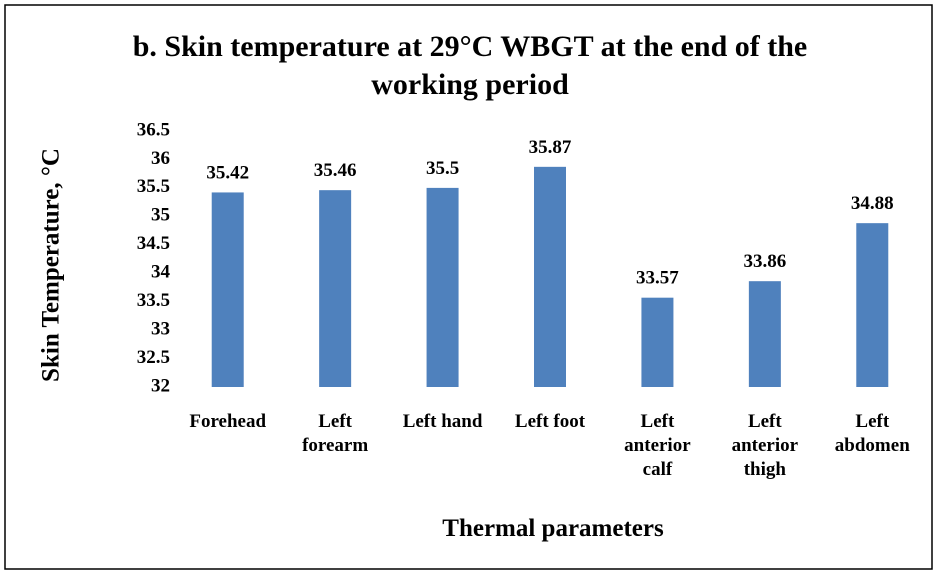 This screenshot has width=938, height=577. I want to click on data-label: 34.88, so click(872, 203).